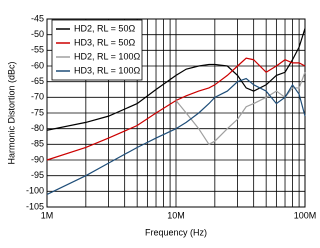 The height and width of the screenshot is (248, 320). Describe the element at coordinates (37, 159) in the screenshot. I see `y-tick-label: -90` at that location.